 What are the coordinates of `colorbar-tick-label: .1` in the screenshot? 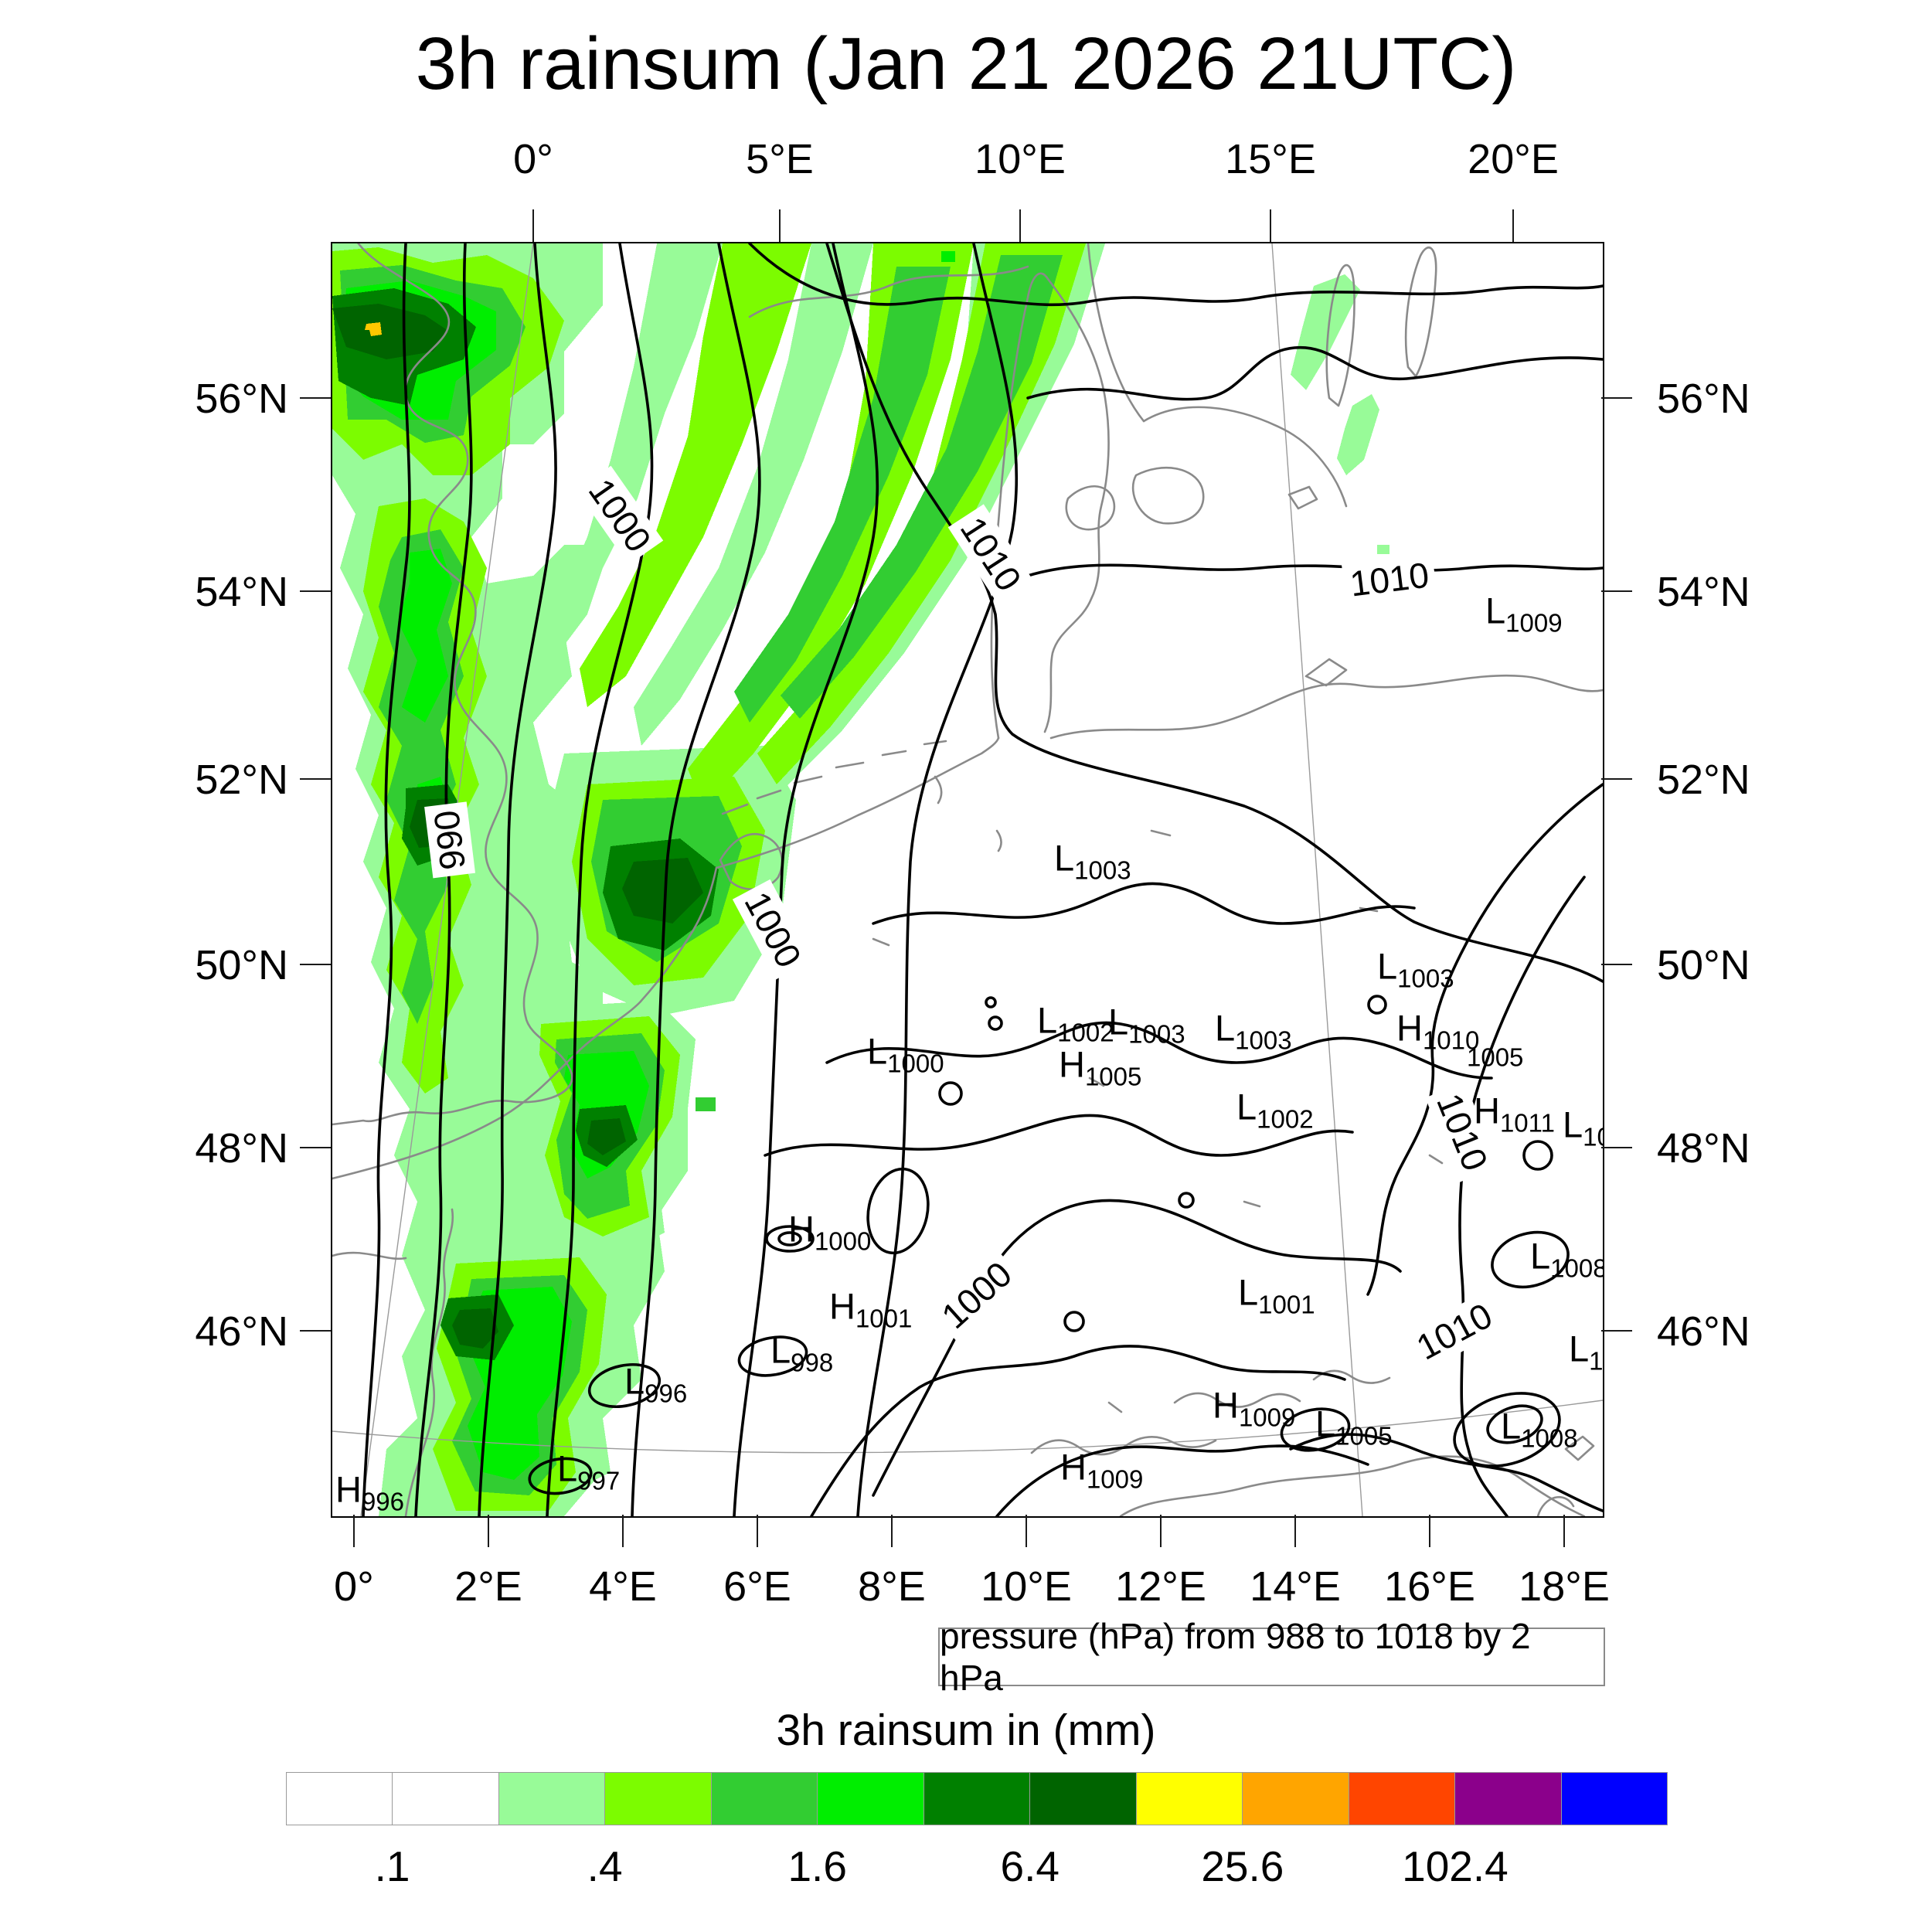 It's located at (392, 1866).